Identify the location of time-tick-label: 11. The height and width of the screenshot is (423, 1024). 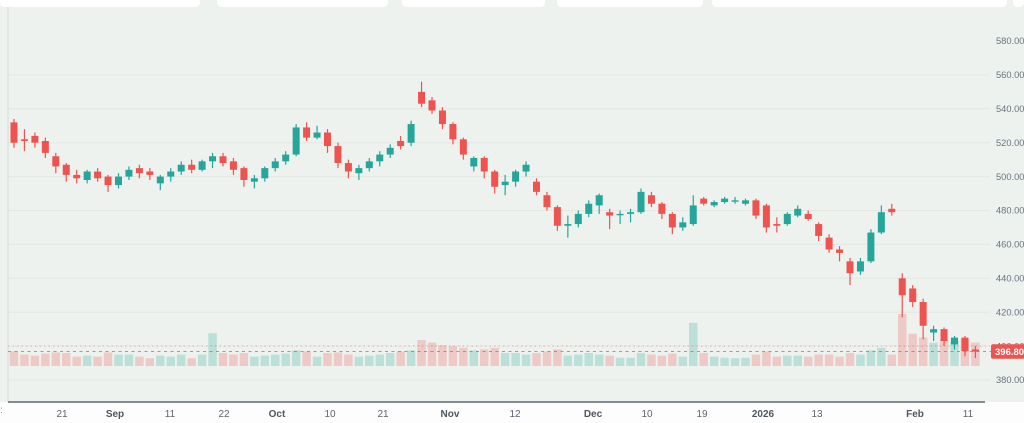
(170, 414).